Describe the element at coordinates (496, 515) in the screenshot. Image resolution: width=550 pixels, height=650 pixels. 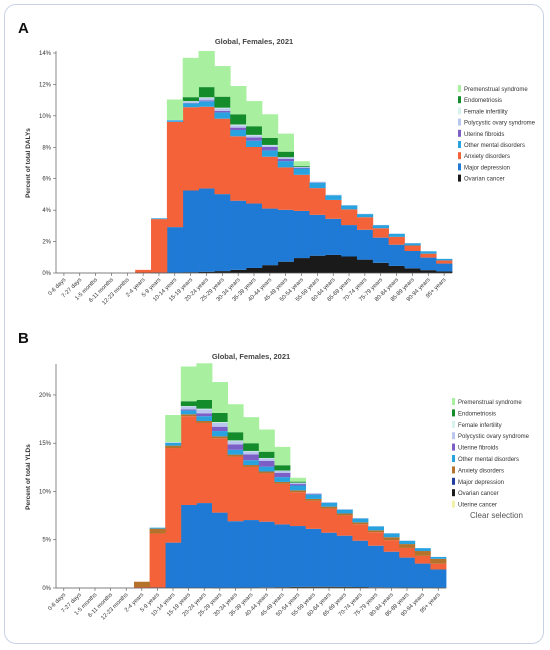
I see `clear-selection-button: Clear selection` at that location.